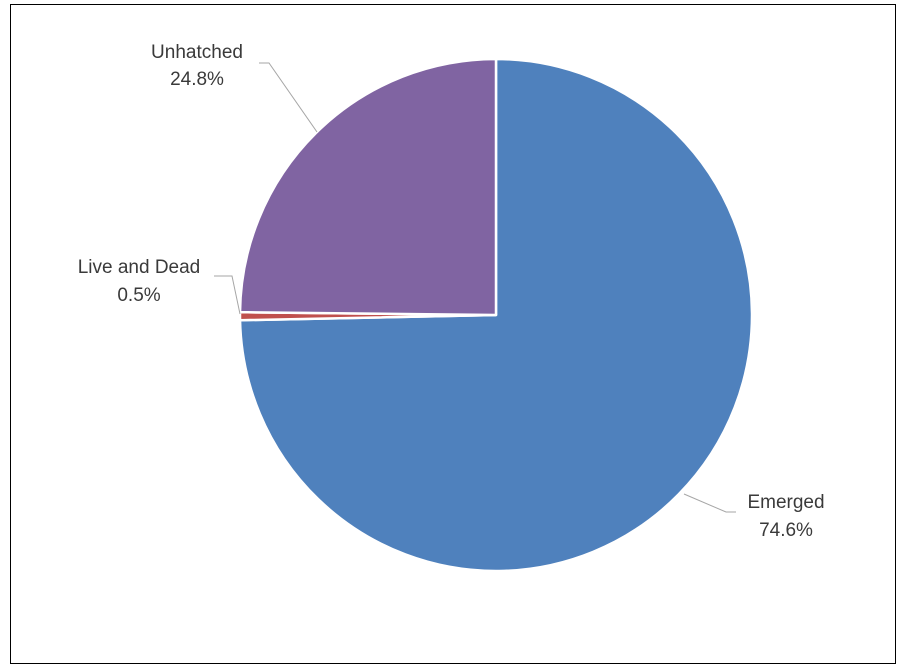  I want to click on slice-value-emerged: 74.6%, so click(786, 530).